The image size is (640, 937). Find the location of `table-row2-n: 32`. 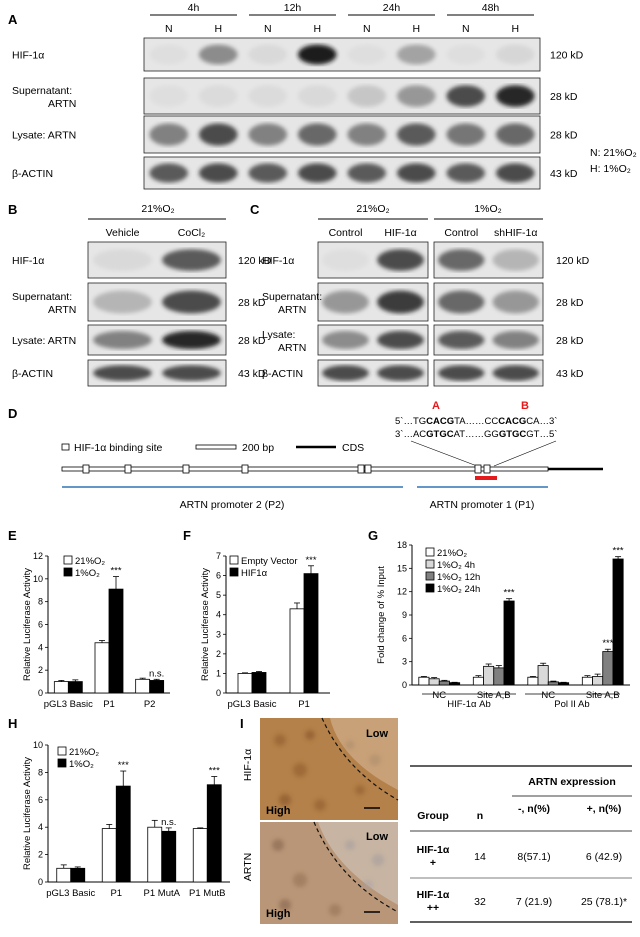

table-row2-n: 32 is located at coordinates (480, 902).